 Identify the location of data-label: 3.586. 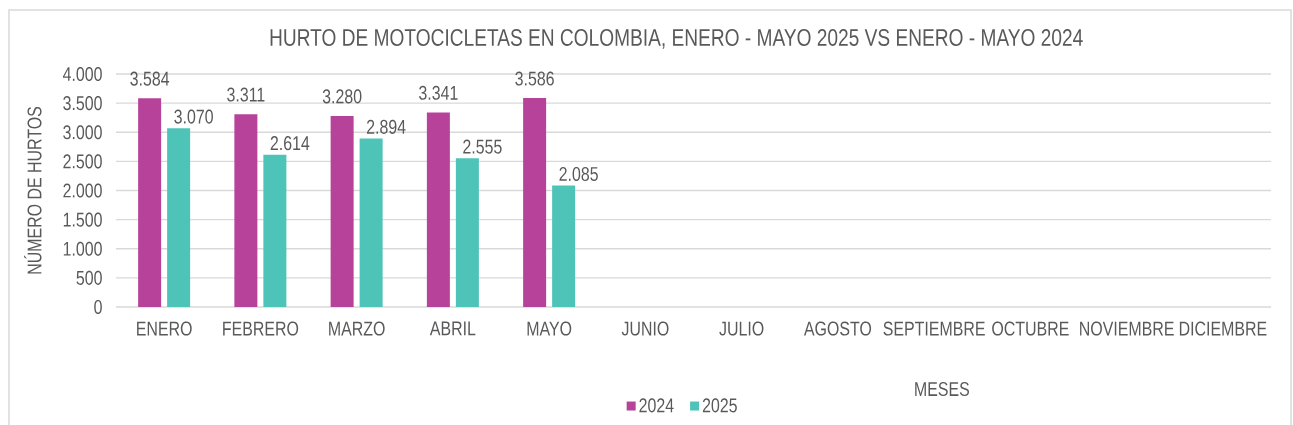
(534, 78).